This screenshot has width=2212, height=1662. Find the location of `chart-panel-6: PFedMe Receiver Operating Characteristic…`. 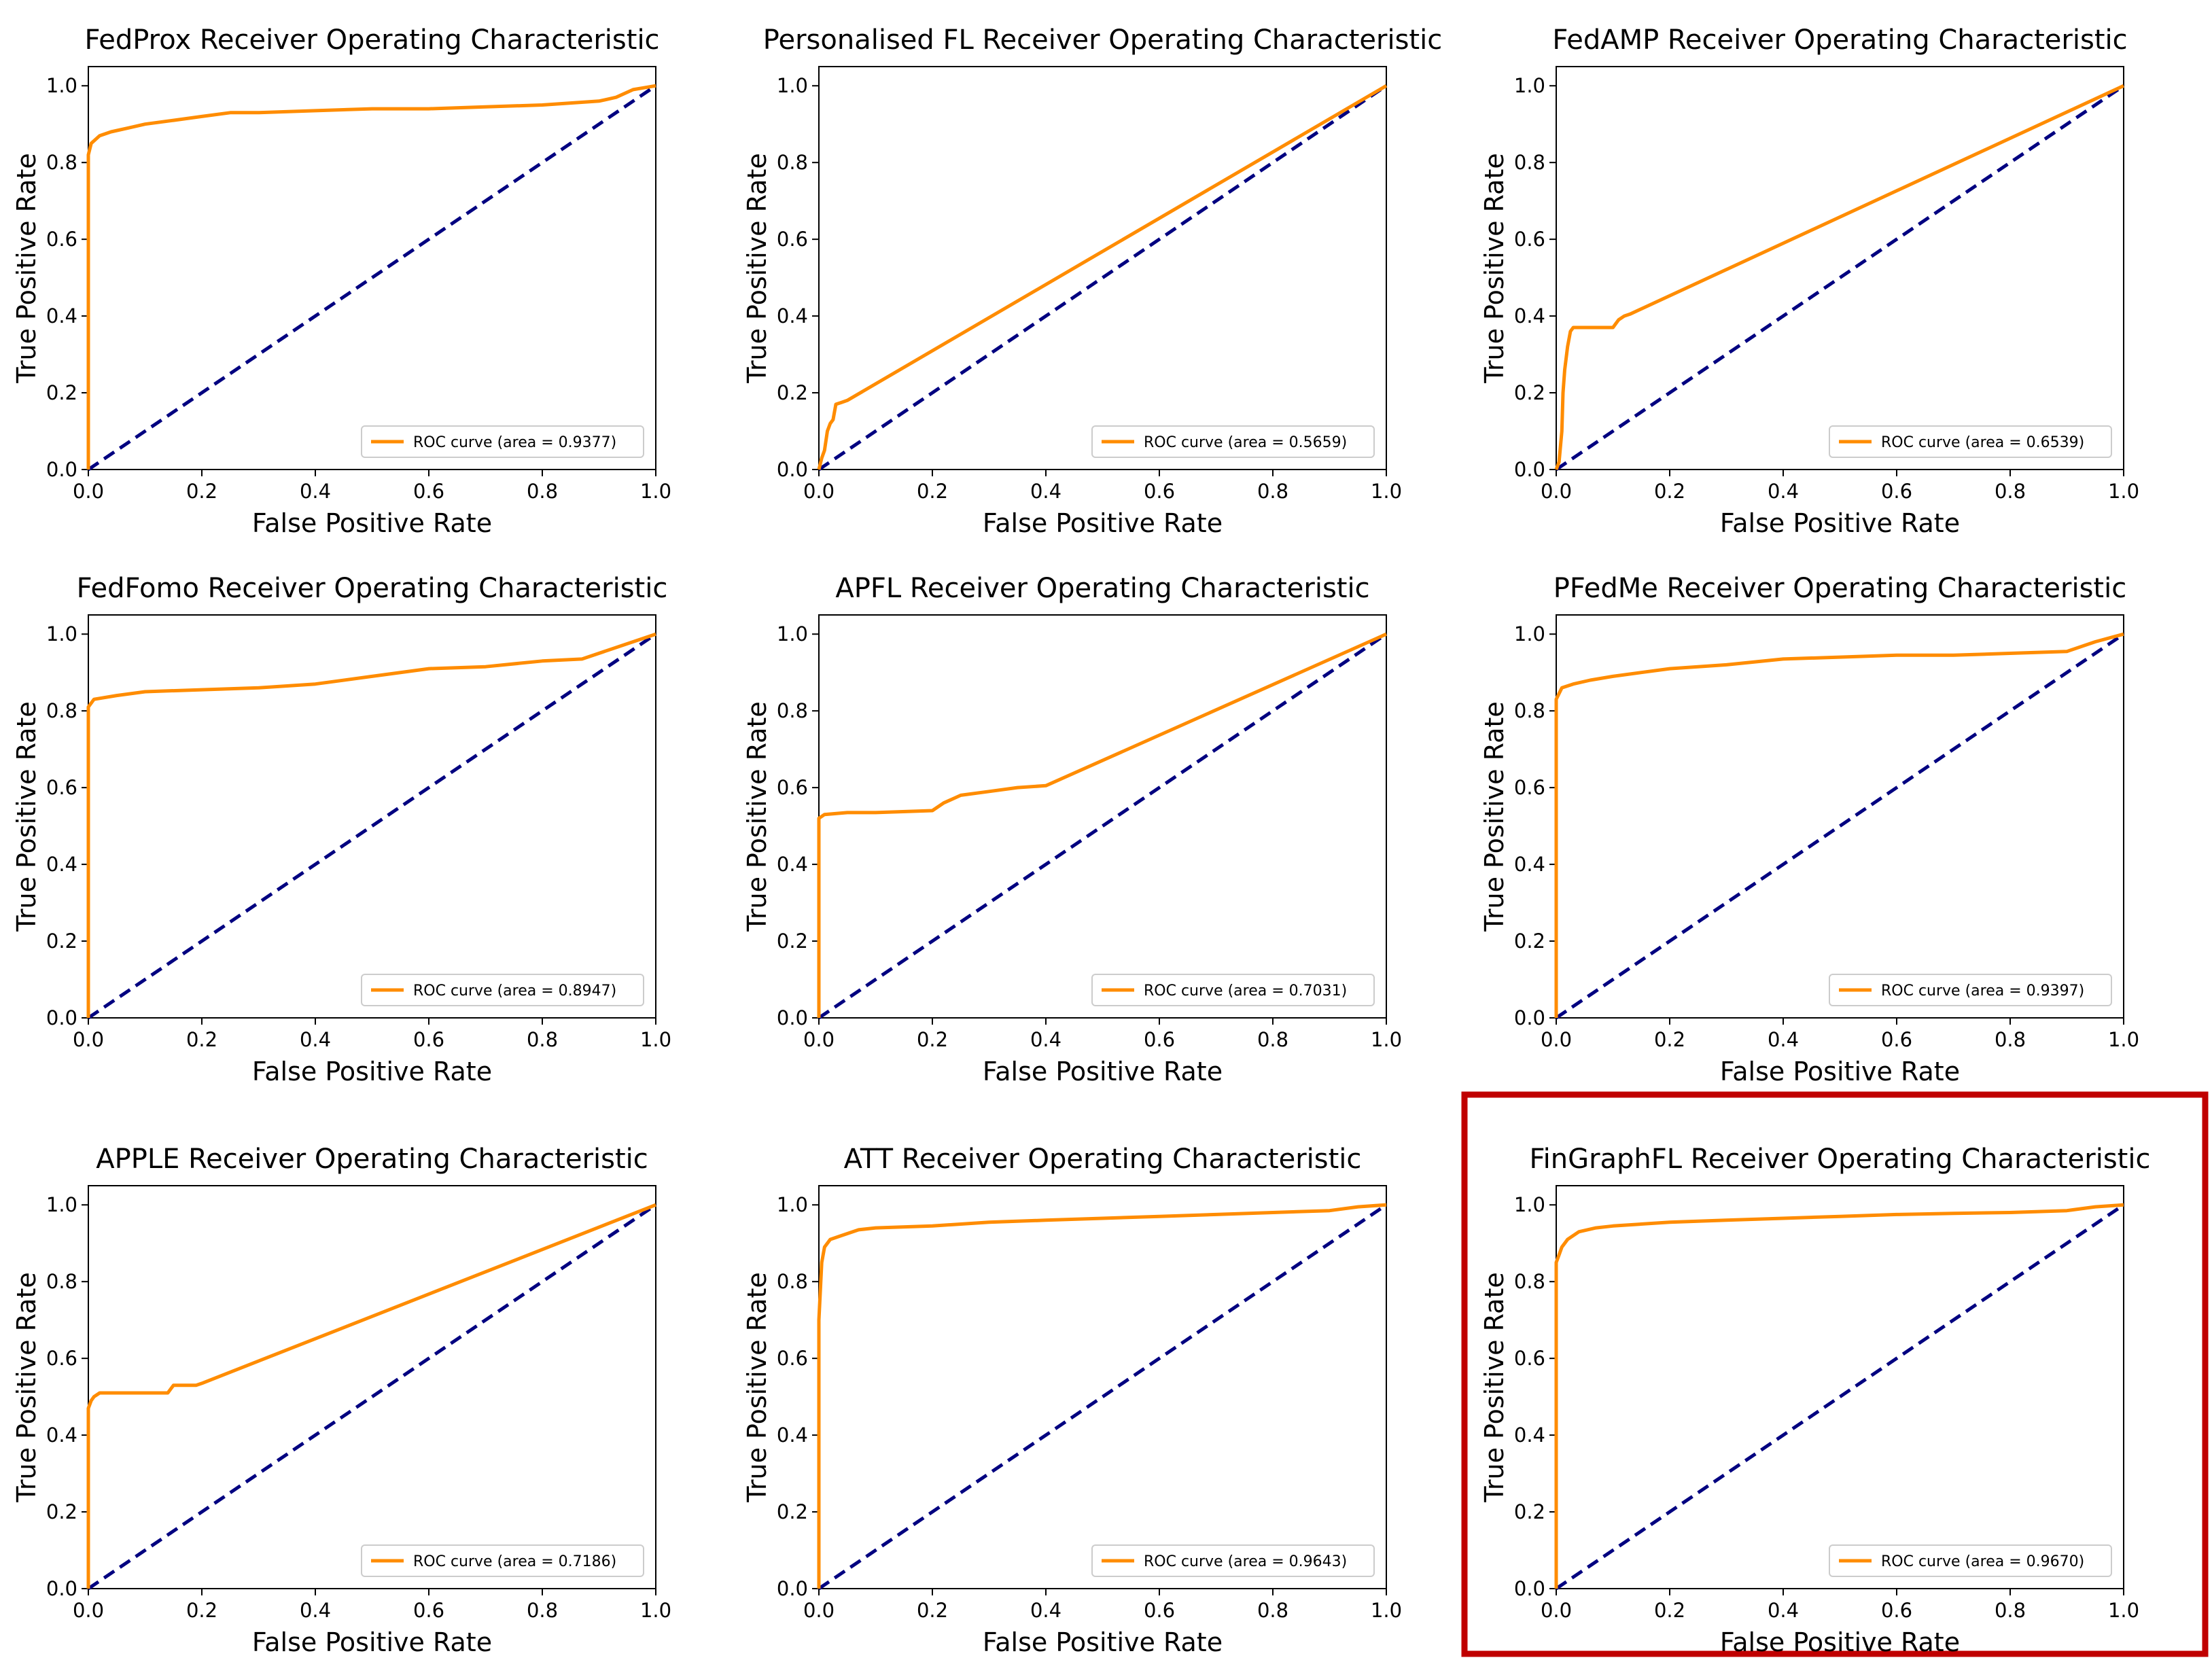

chart-panel-6: PFedMe Receiver Operating Characteristic… is located at coordinates (1809, 829).